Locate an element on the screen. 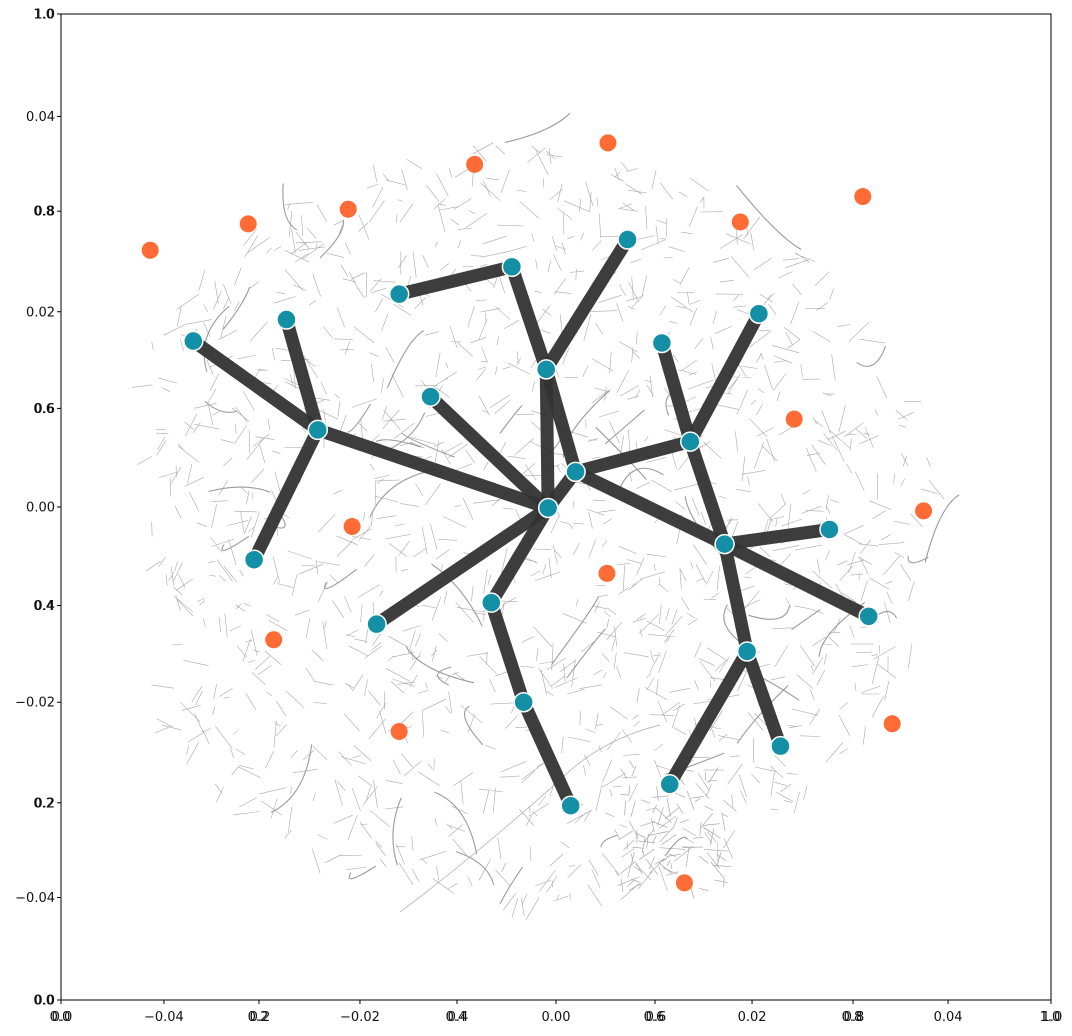  y-tick-label-2: 0.00 is located at coordinates (40, 508).